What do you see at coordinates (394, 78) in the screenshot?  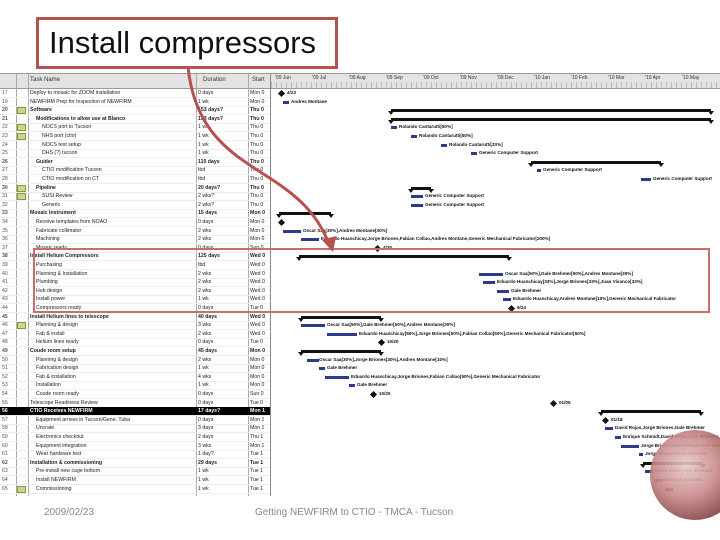 I see `timescale-month: '09 Sep` at bounding box center [394, 78].